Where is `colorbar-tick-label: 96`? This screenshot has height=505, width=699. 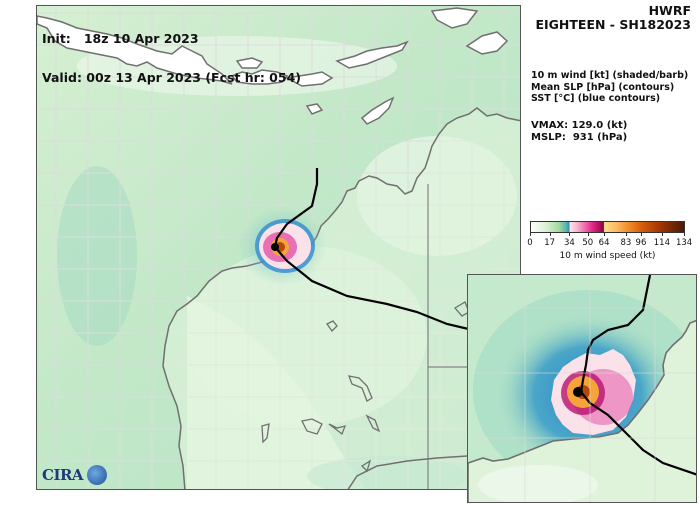 colorbar-tick-label: 96 is located at coordinates (641, 243).